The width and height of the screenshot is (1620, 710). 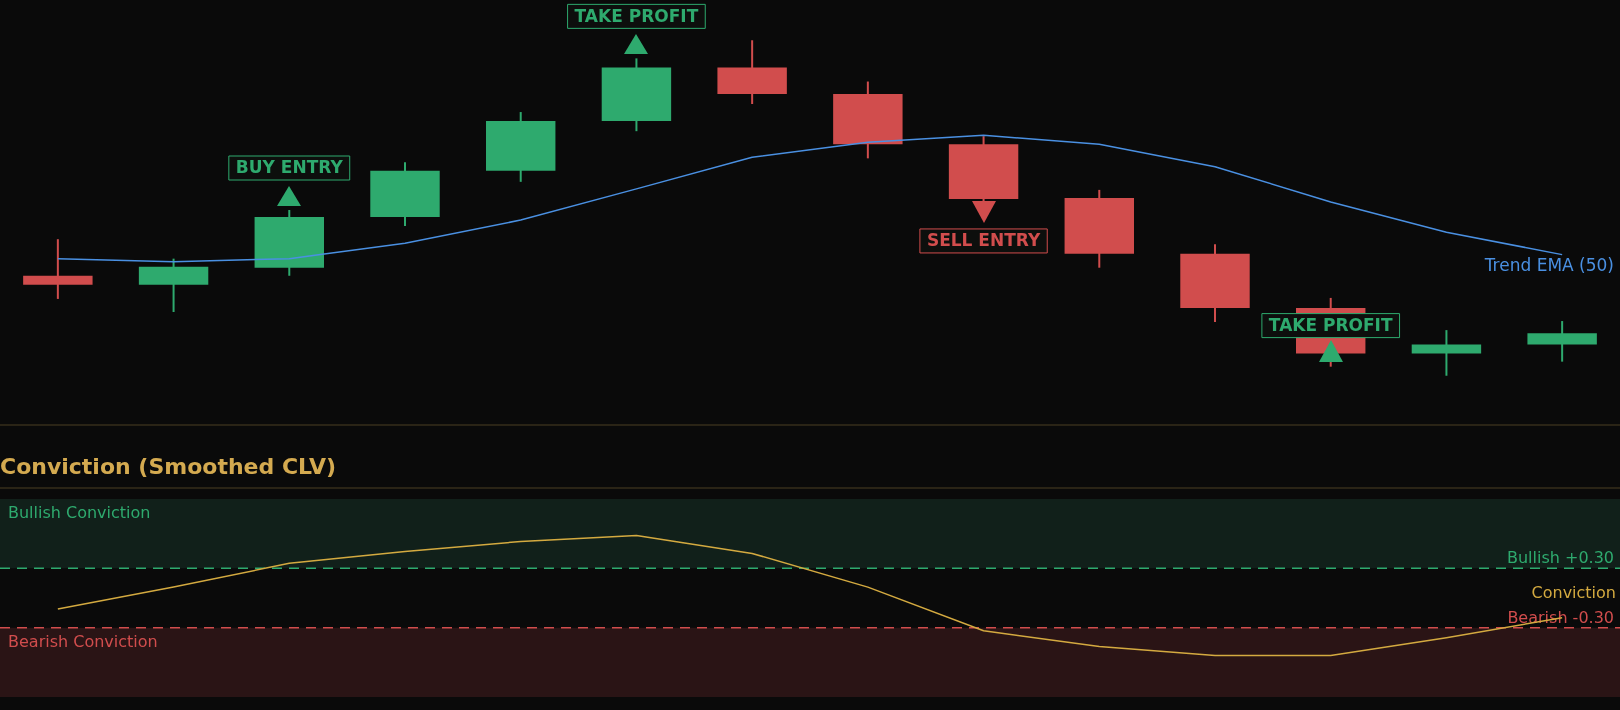 I want to click on series-label: Trend EMA (50), so click(x=1548, y=265).